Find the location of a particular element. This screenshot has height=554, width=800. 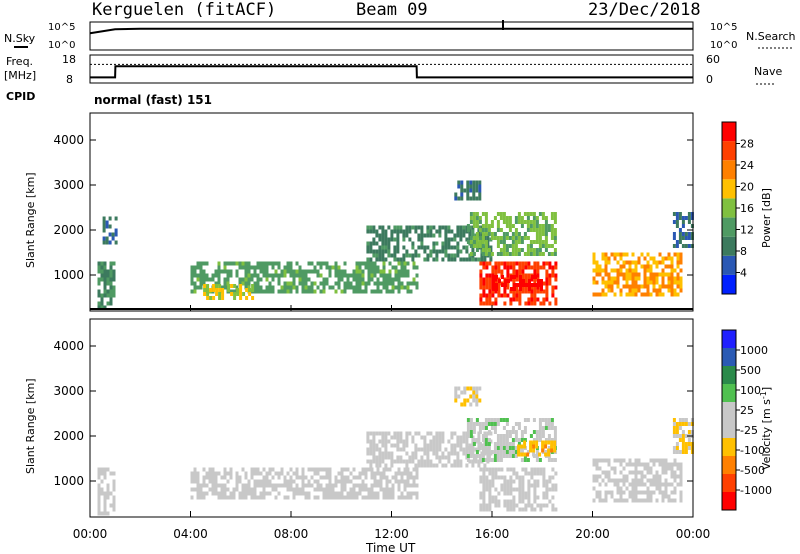

colorbar-tick-label: -500 is located at coordinates (752, 470).